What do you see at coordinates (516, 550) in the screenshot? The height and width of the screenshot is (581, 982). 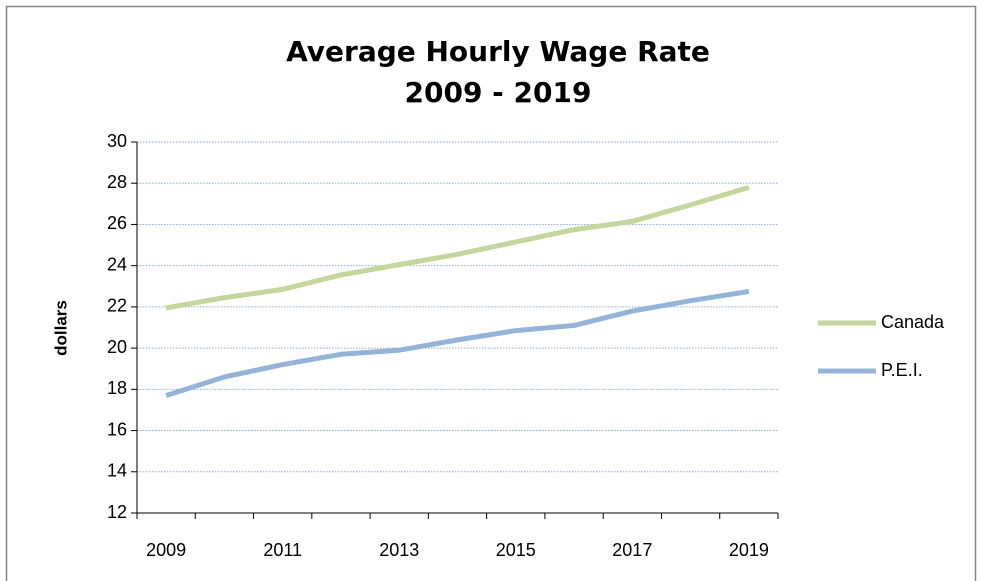 I see `x-tick-label: 2015` at bounding box center [516, 550].